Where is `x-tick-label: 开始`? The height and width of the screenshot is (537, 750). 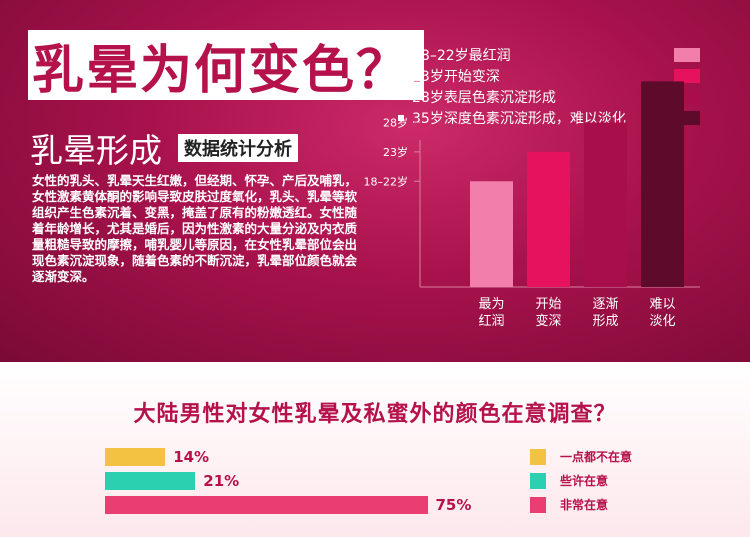 x-tick-label: 开始 is located at coordinates (548, 304).